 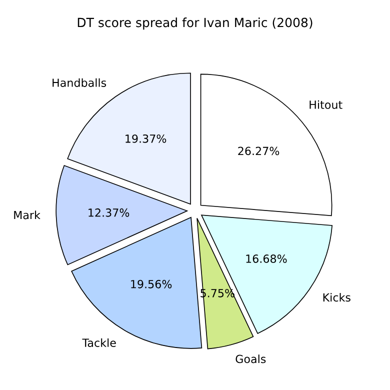 I want to click on data-label: 12.37%, so click(x=109, y=212).